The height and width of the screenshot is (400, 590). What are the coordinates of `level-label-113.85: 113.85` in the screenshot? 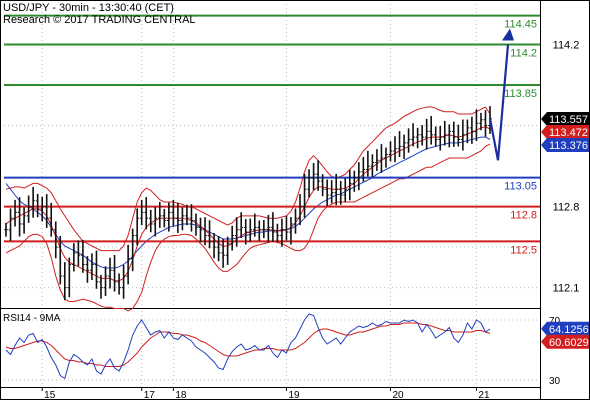 It's located at (520, 94).